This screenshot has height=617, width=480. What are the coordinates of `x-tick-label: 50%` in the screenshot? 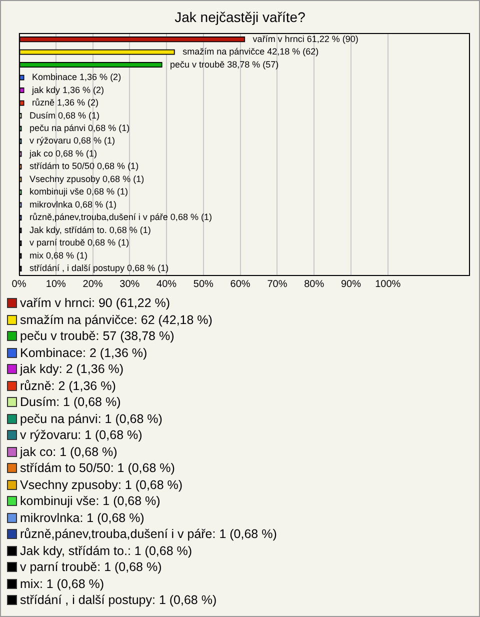 It's located at (203, 284).